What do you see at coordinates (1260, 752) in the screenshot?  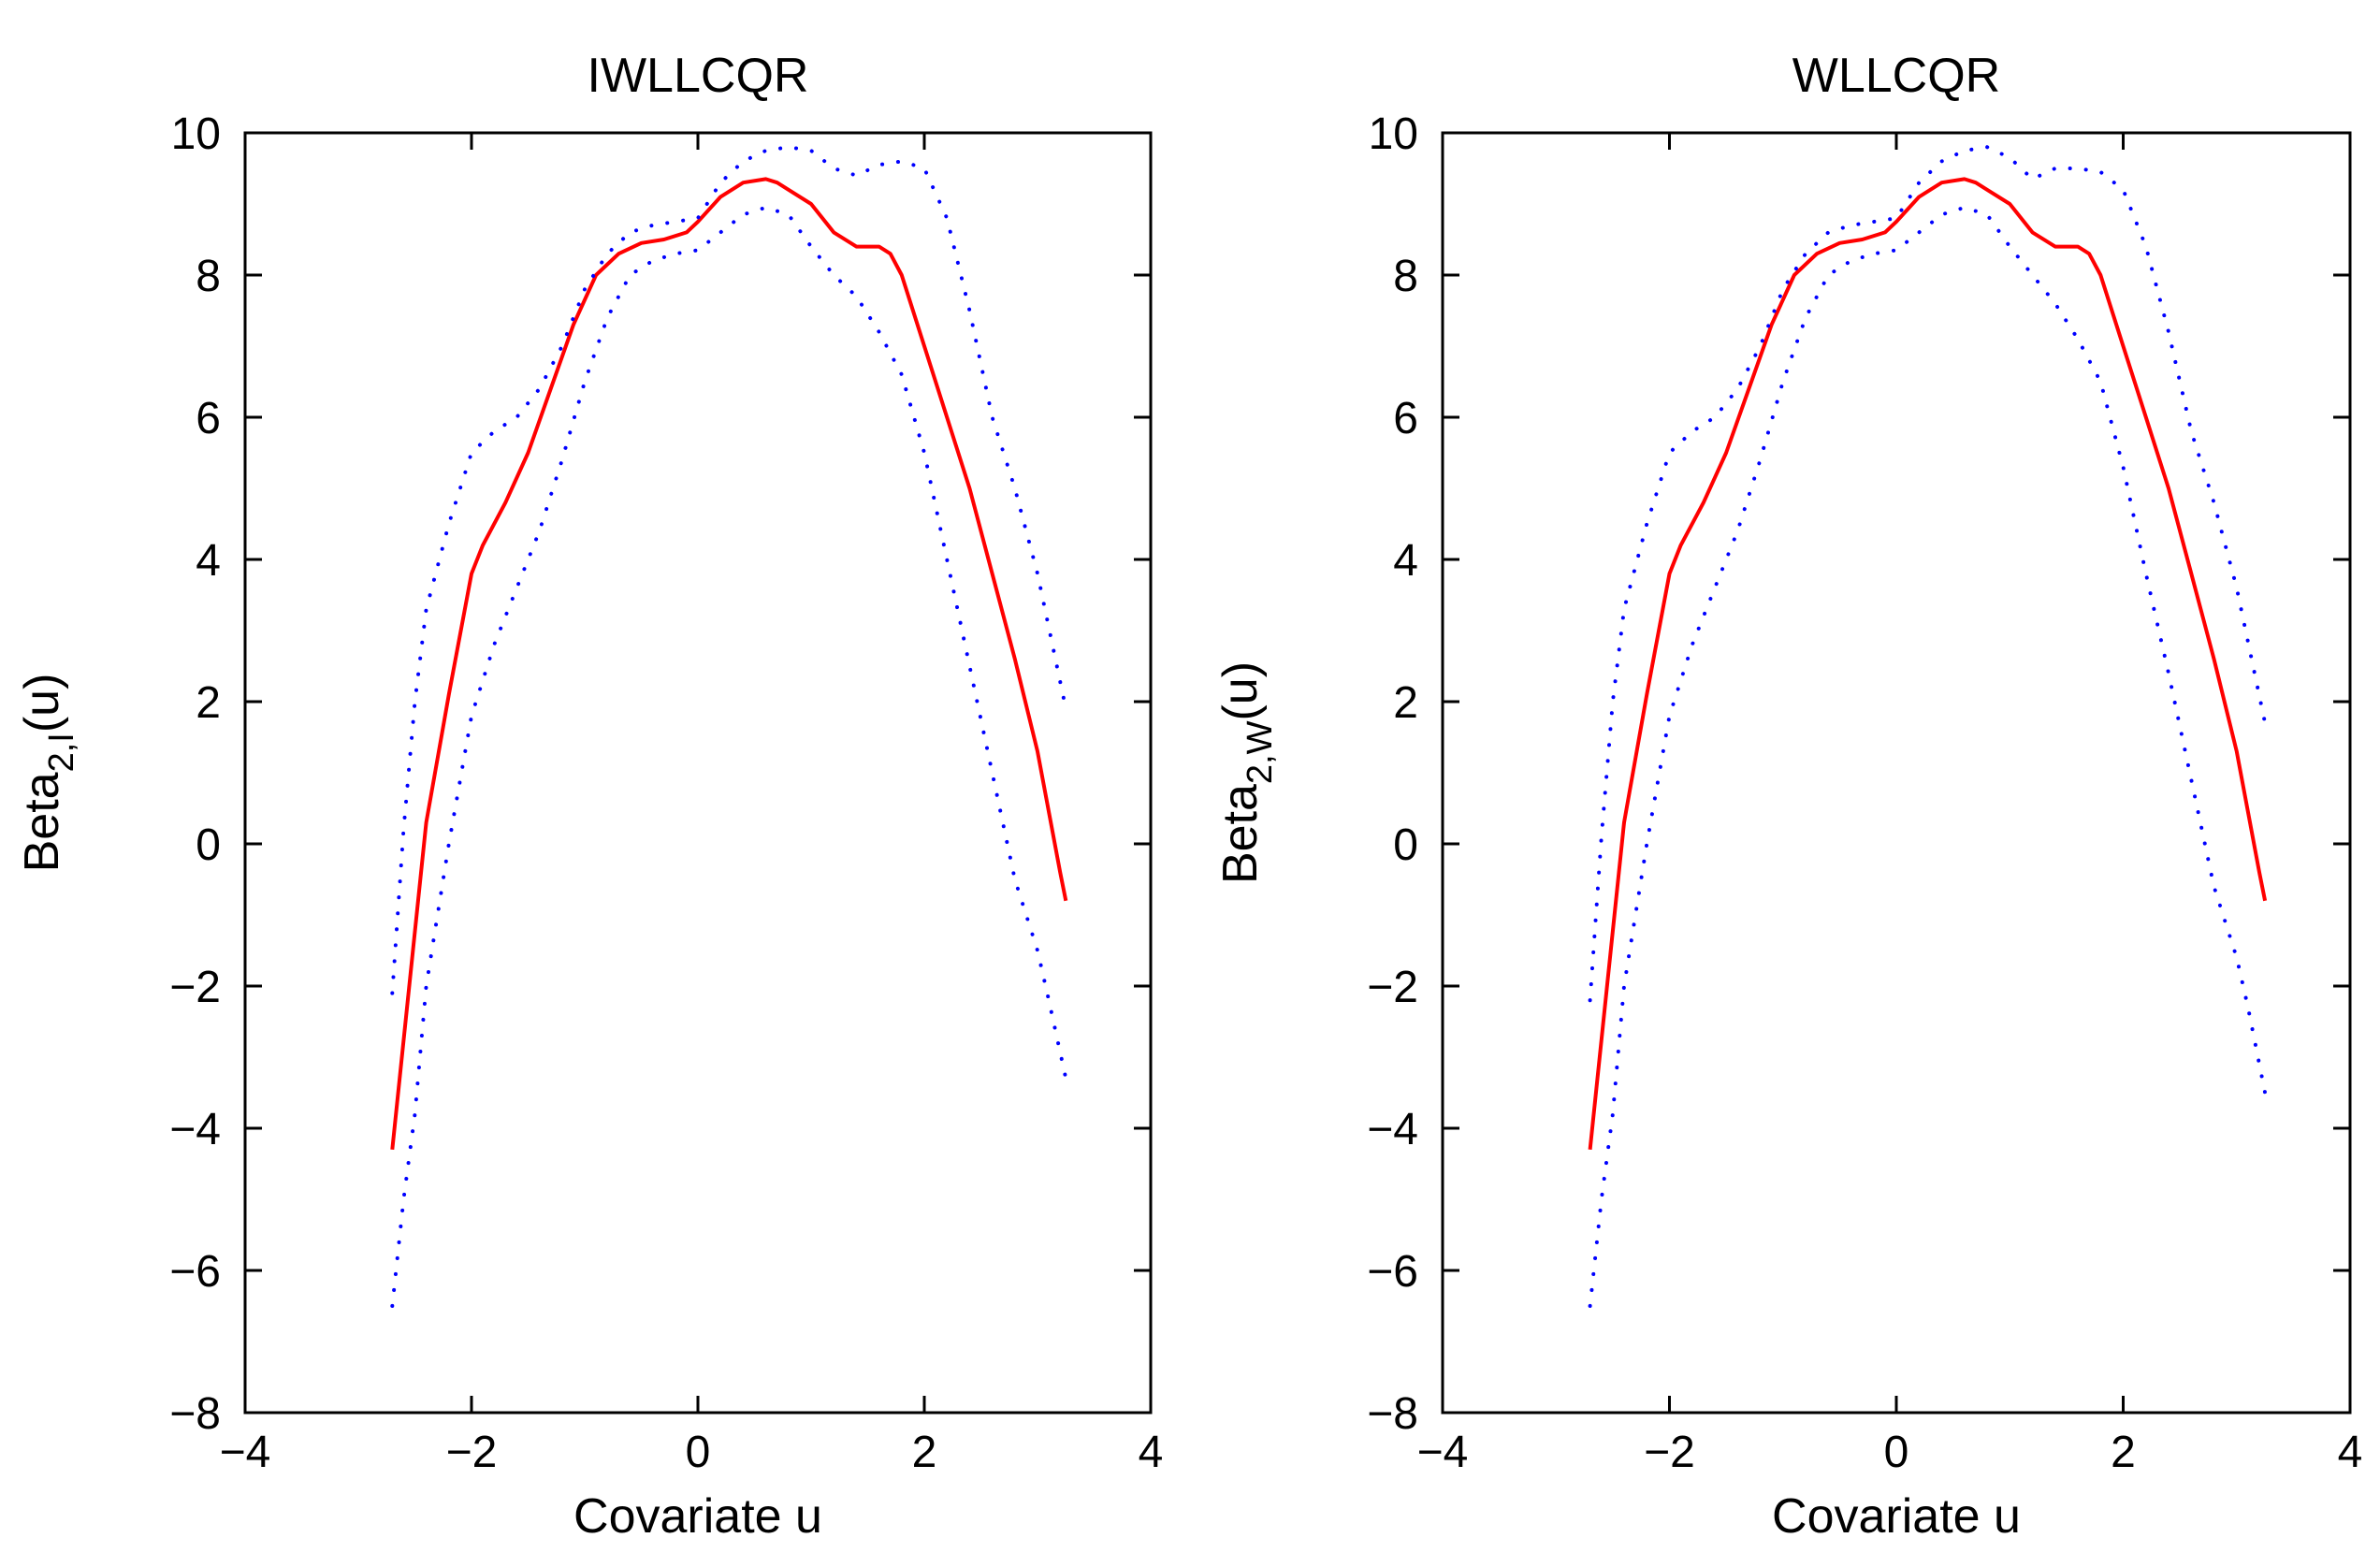 I see `y-axis-label-subscript: 2,W` at bounding box center [1260, 752].